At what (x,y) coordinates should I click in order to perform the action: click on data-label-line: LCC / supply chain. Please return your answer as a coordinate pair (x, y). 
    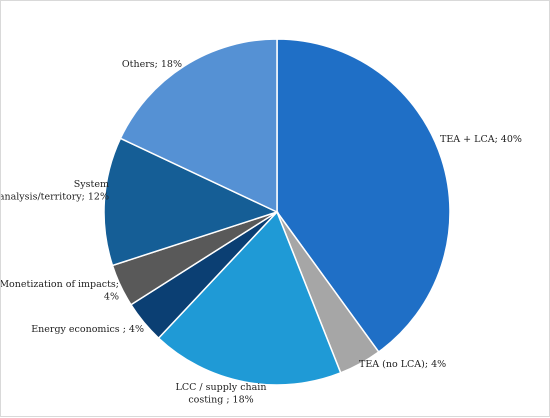
    Looking at the image, I should click on (221, 387).